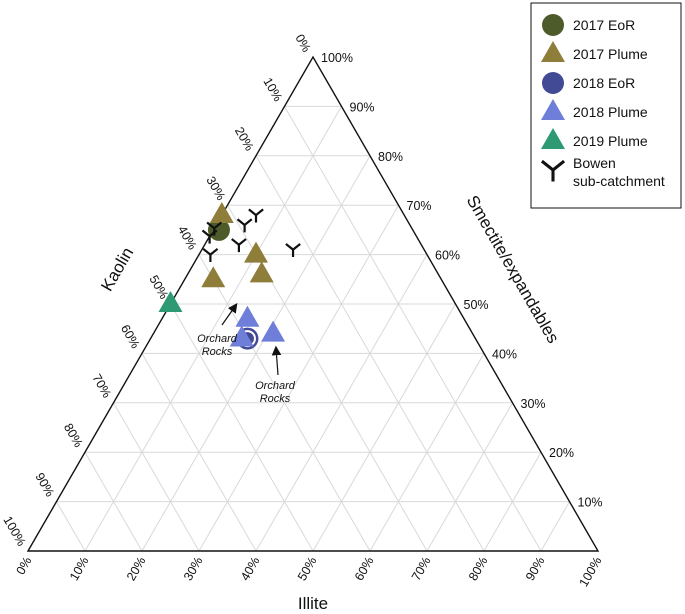 The width and height of the screenshot is (685, 614). I want to click on legend-item-3: 2018 Plume, so click(594, 109).